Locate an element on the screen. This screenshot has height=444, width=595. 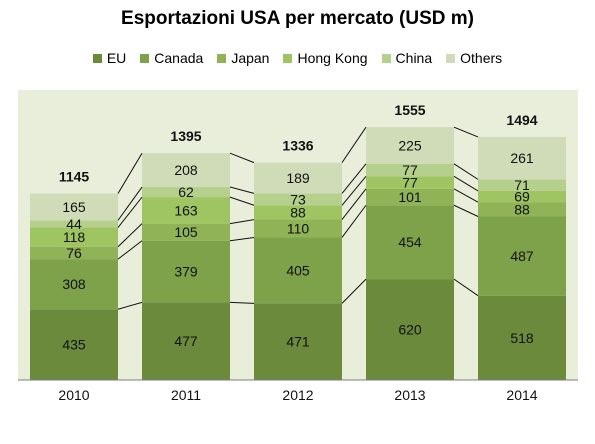
data-label: 477 is located at coordinates (186, 341).